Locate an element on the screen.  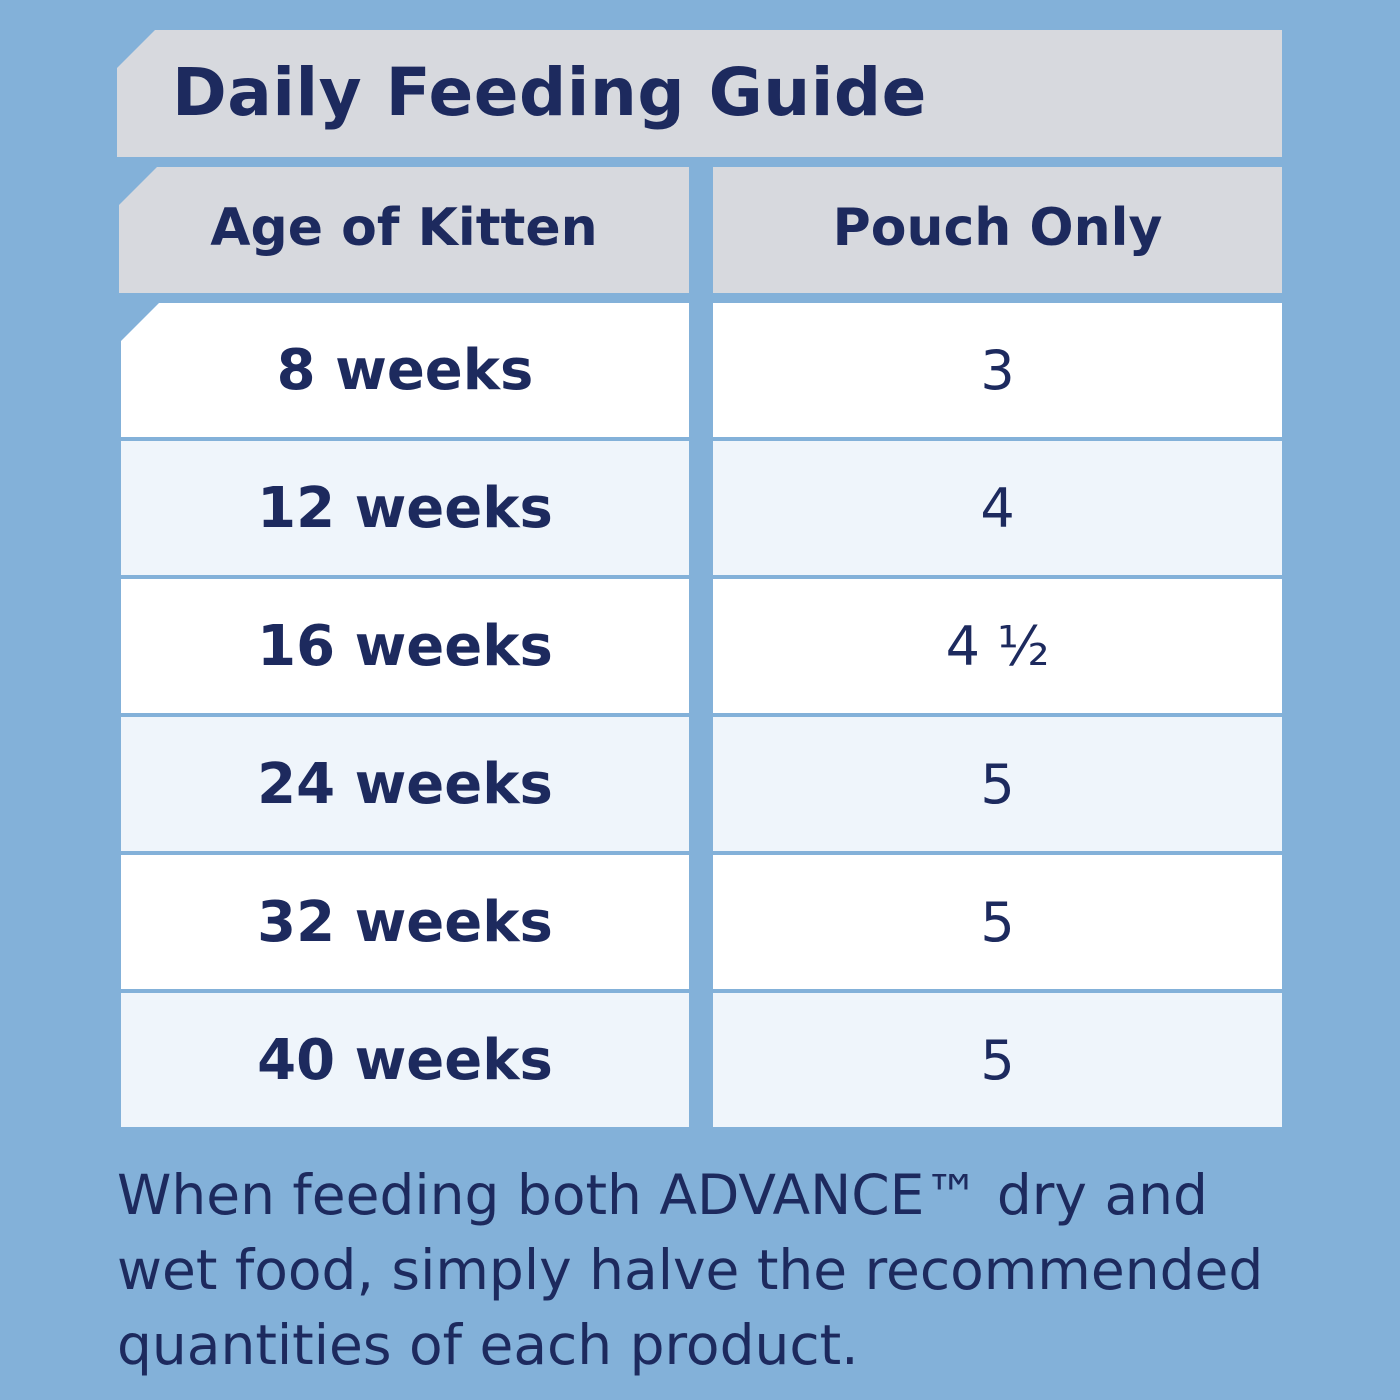
table-cell-age: 16 weeks is located at coordinates (405, 646).